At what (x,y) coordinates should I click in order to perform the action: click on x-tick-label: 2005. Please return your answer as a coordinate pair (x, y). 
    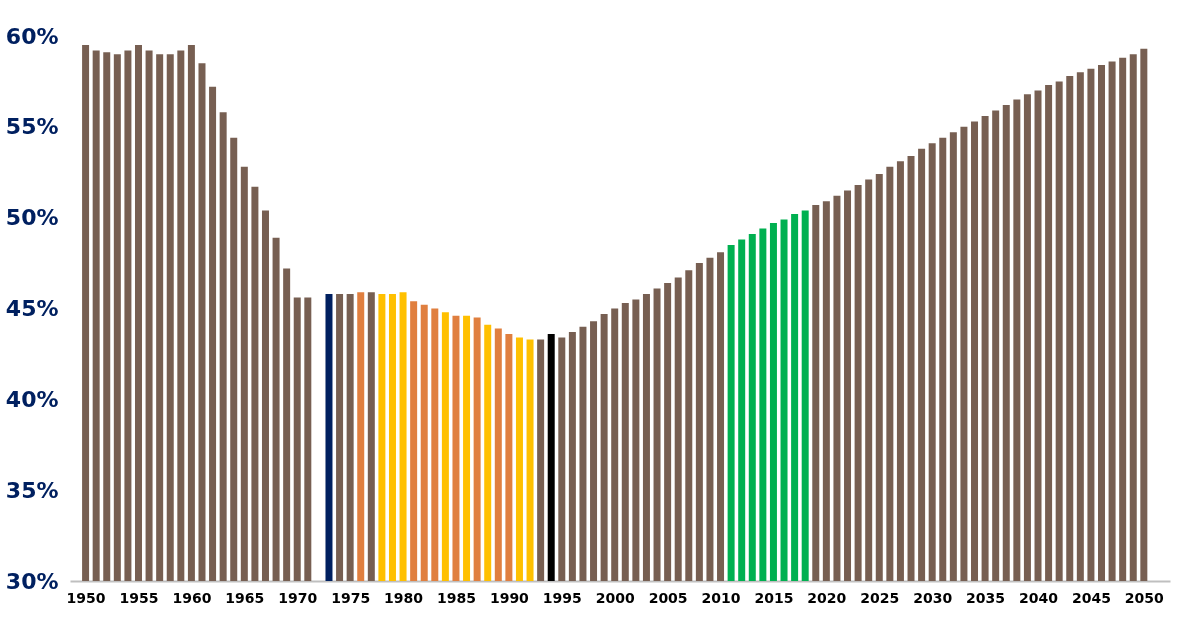
    Looking at the image, I should click on (668, 597).